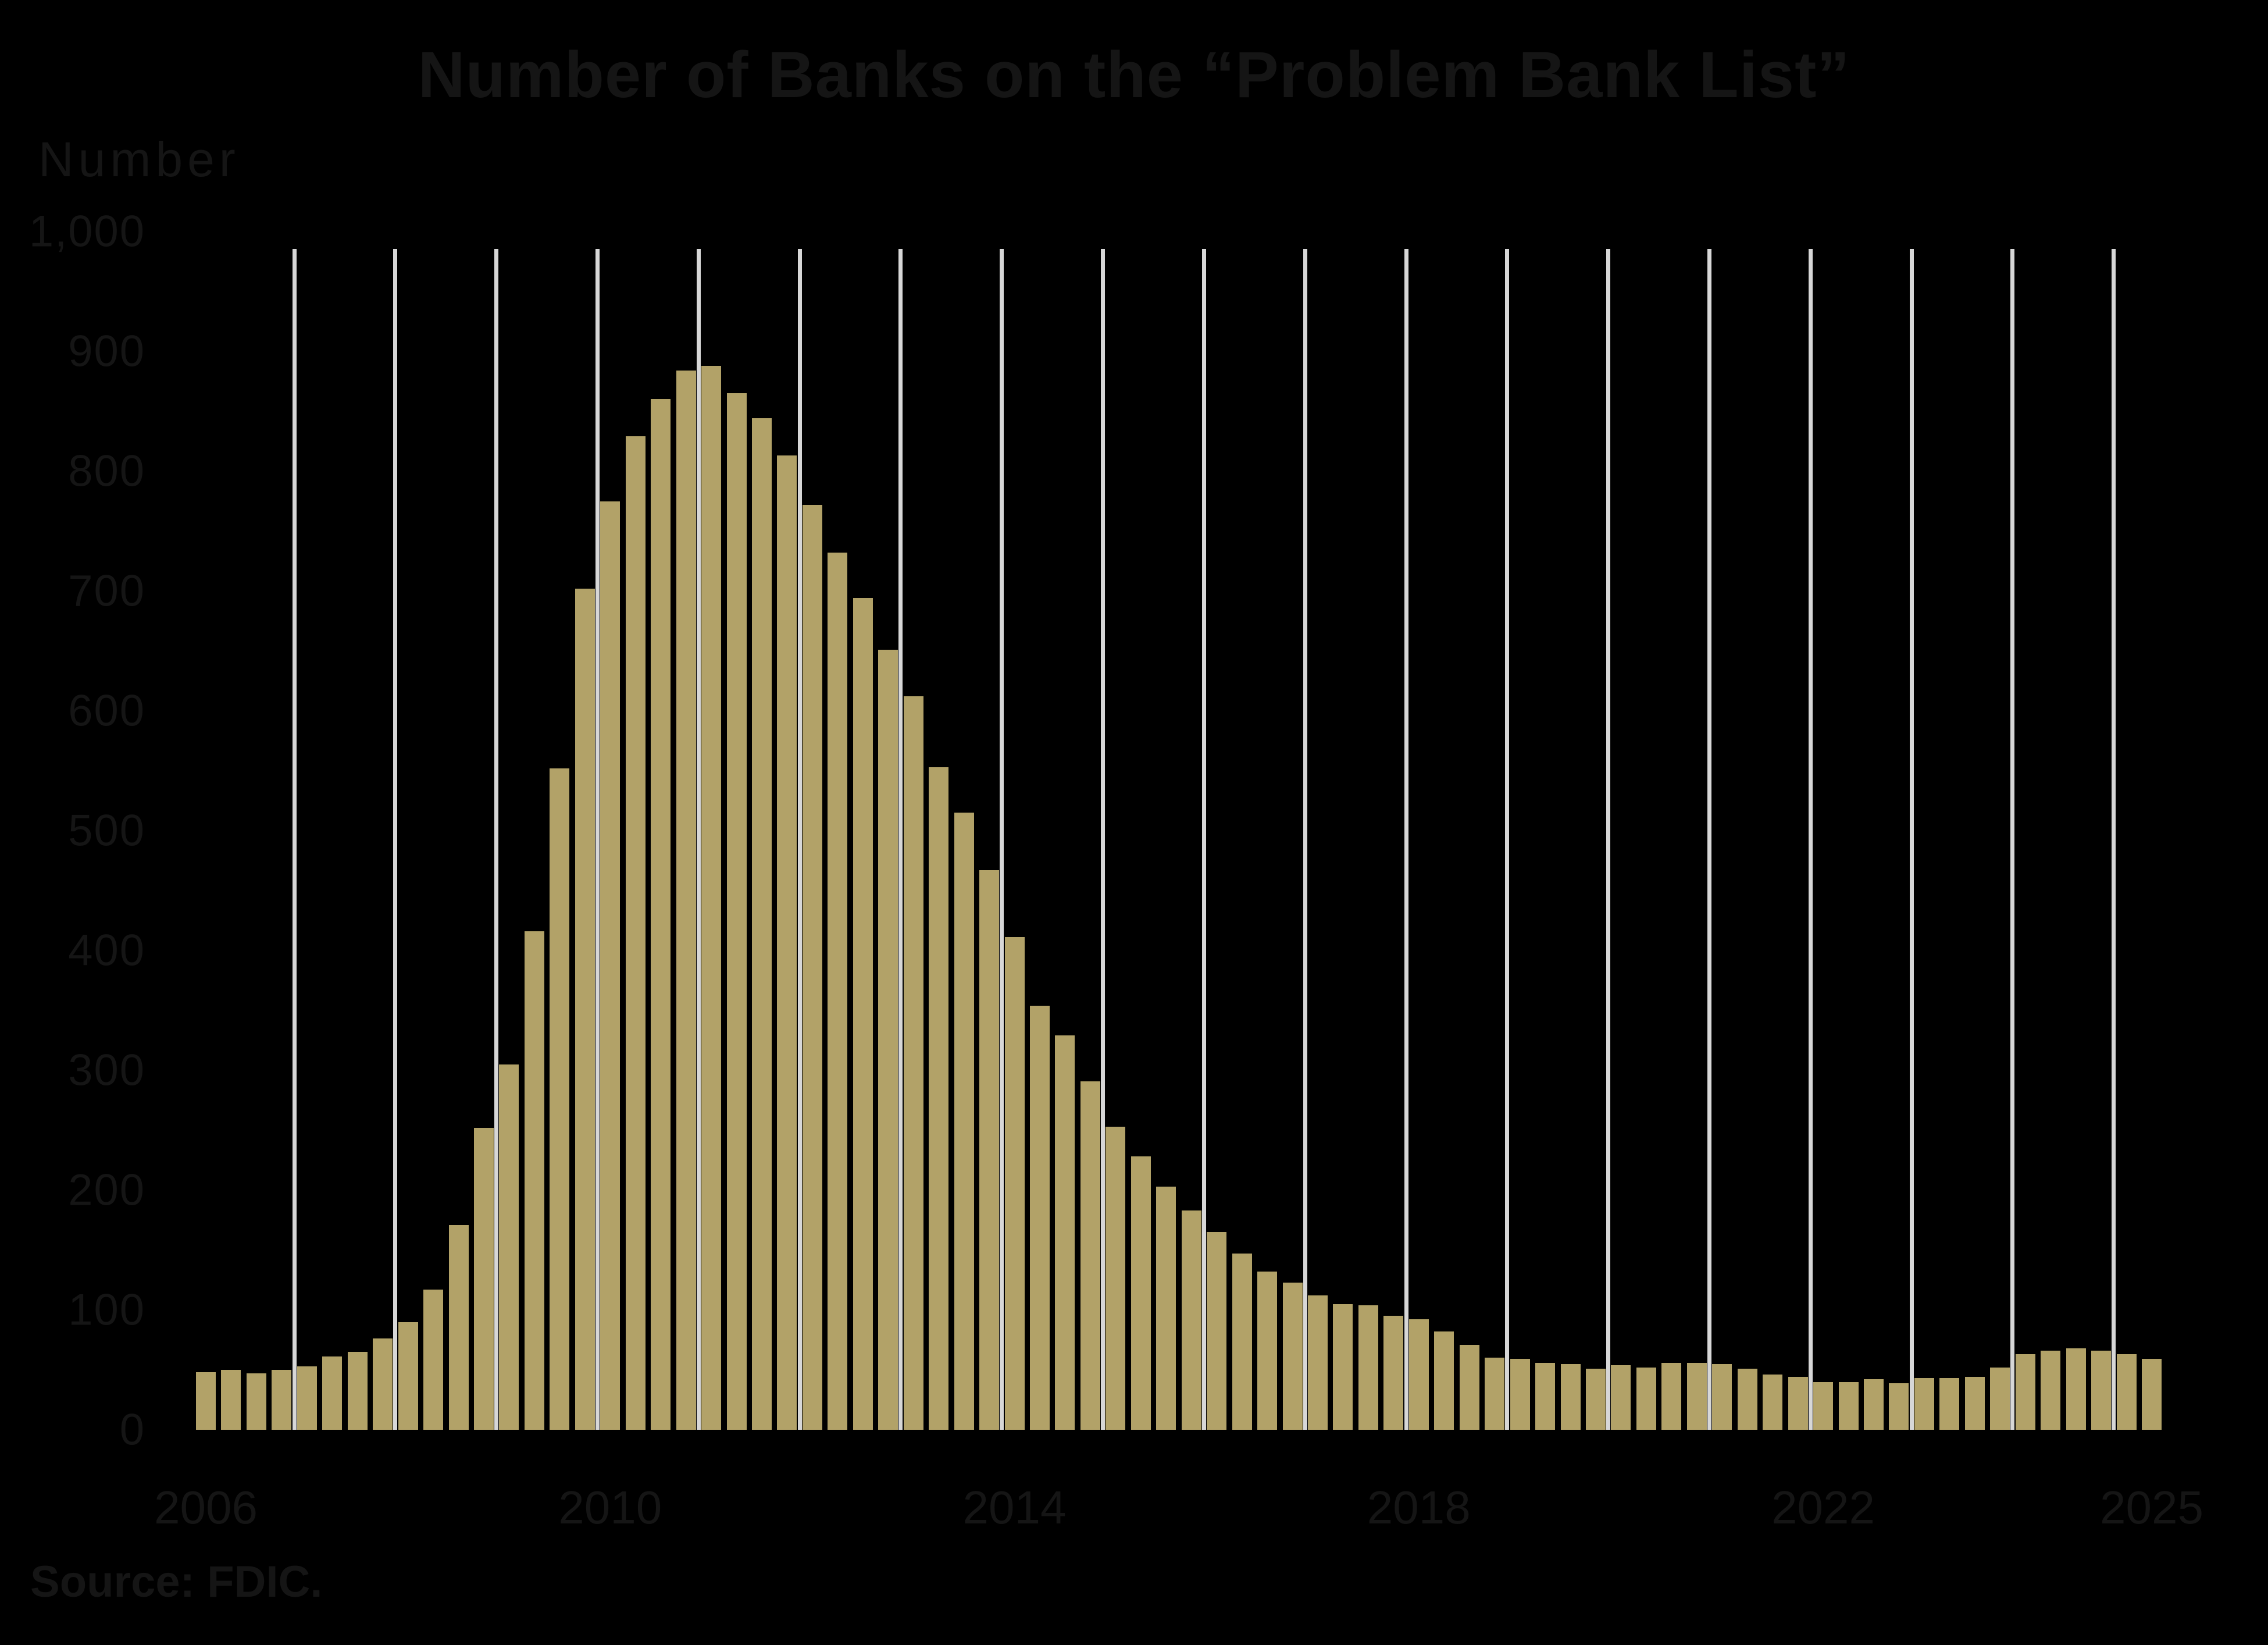 Image resolution: width=2268 pixels, height=1645 pixels. Describe the element at coordinates (106, 1070) in the screenshot. I see `y-tick-label: 300` at that location.